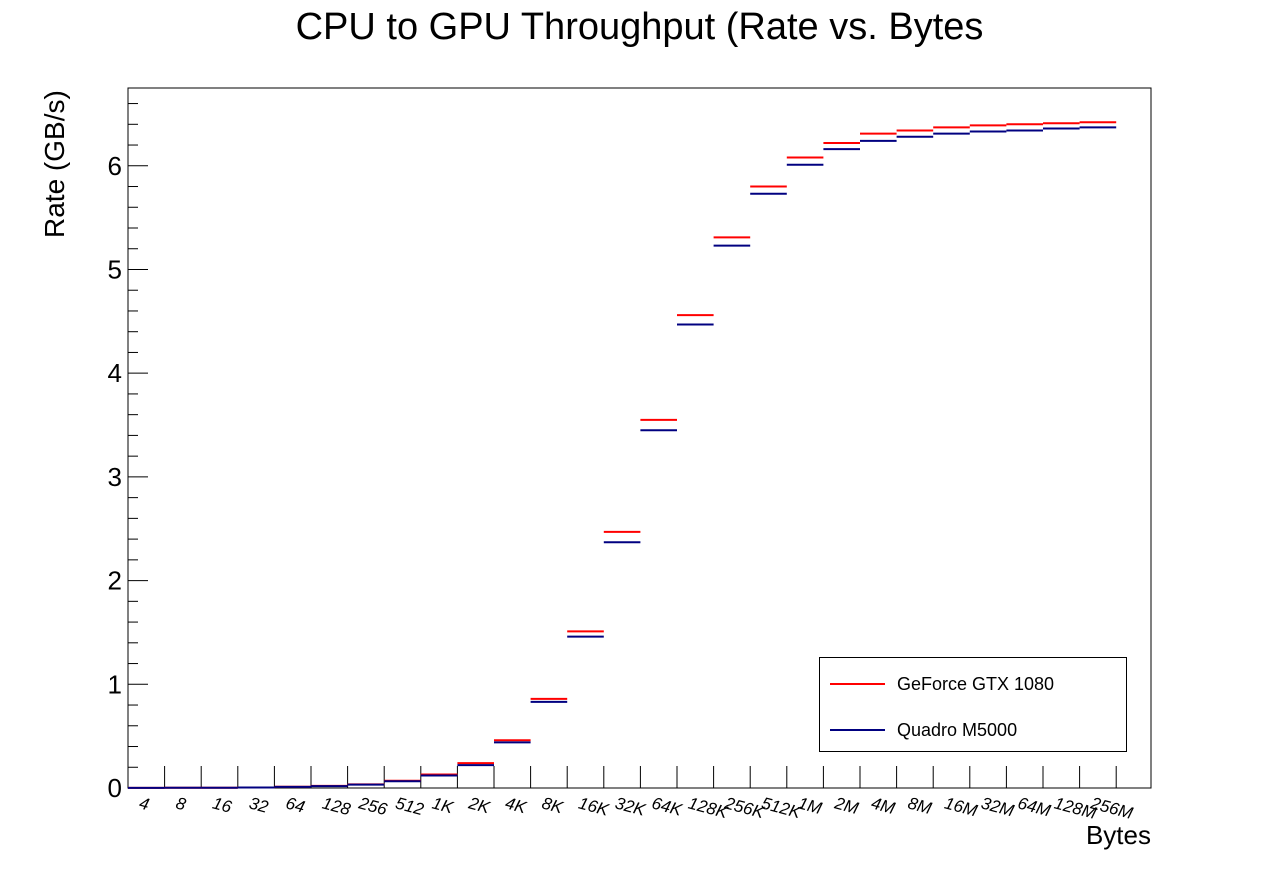 The width and height of the screenshot is (1279, 875). What do you see at coordinates (883, 806) in the screenshot?
I see `x-tick-label: 4M` at bounding box center [883, 806].